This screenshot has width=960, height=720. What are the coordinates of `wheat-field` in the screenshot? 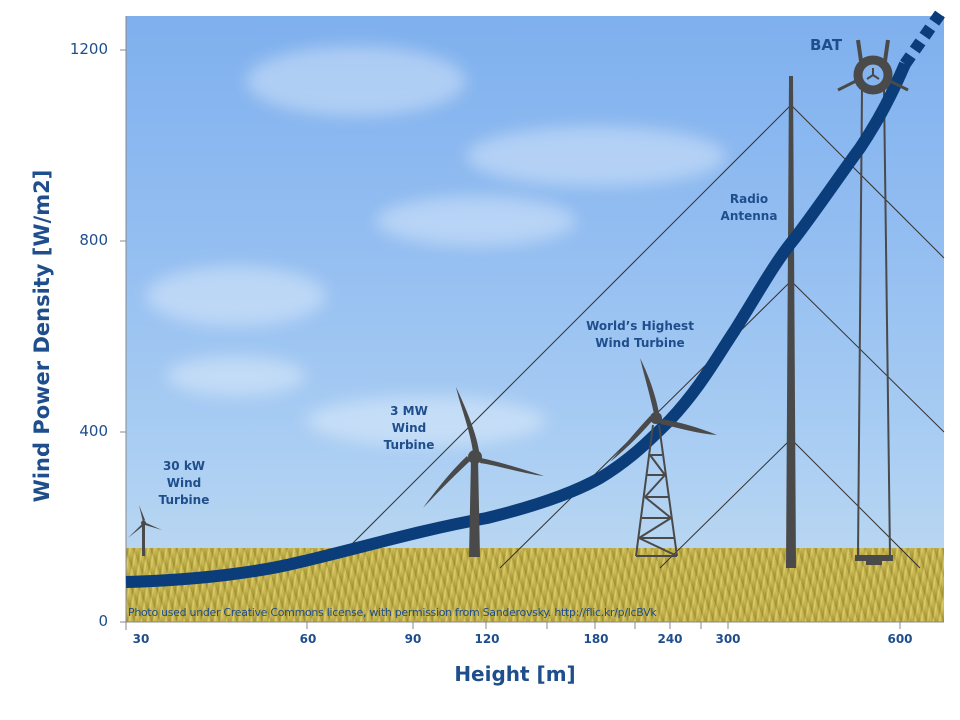 It's located at (535, 585).